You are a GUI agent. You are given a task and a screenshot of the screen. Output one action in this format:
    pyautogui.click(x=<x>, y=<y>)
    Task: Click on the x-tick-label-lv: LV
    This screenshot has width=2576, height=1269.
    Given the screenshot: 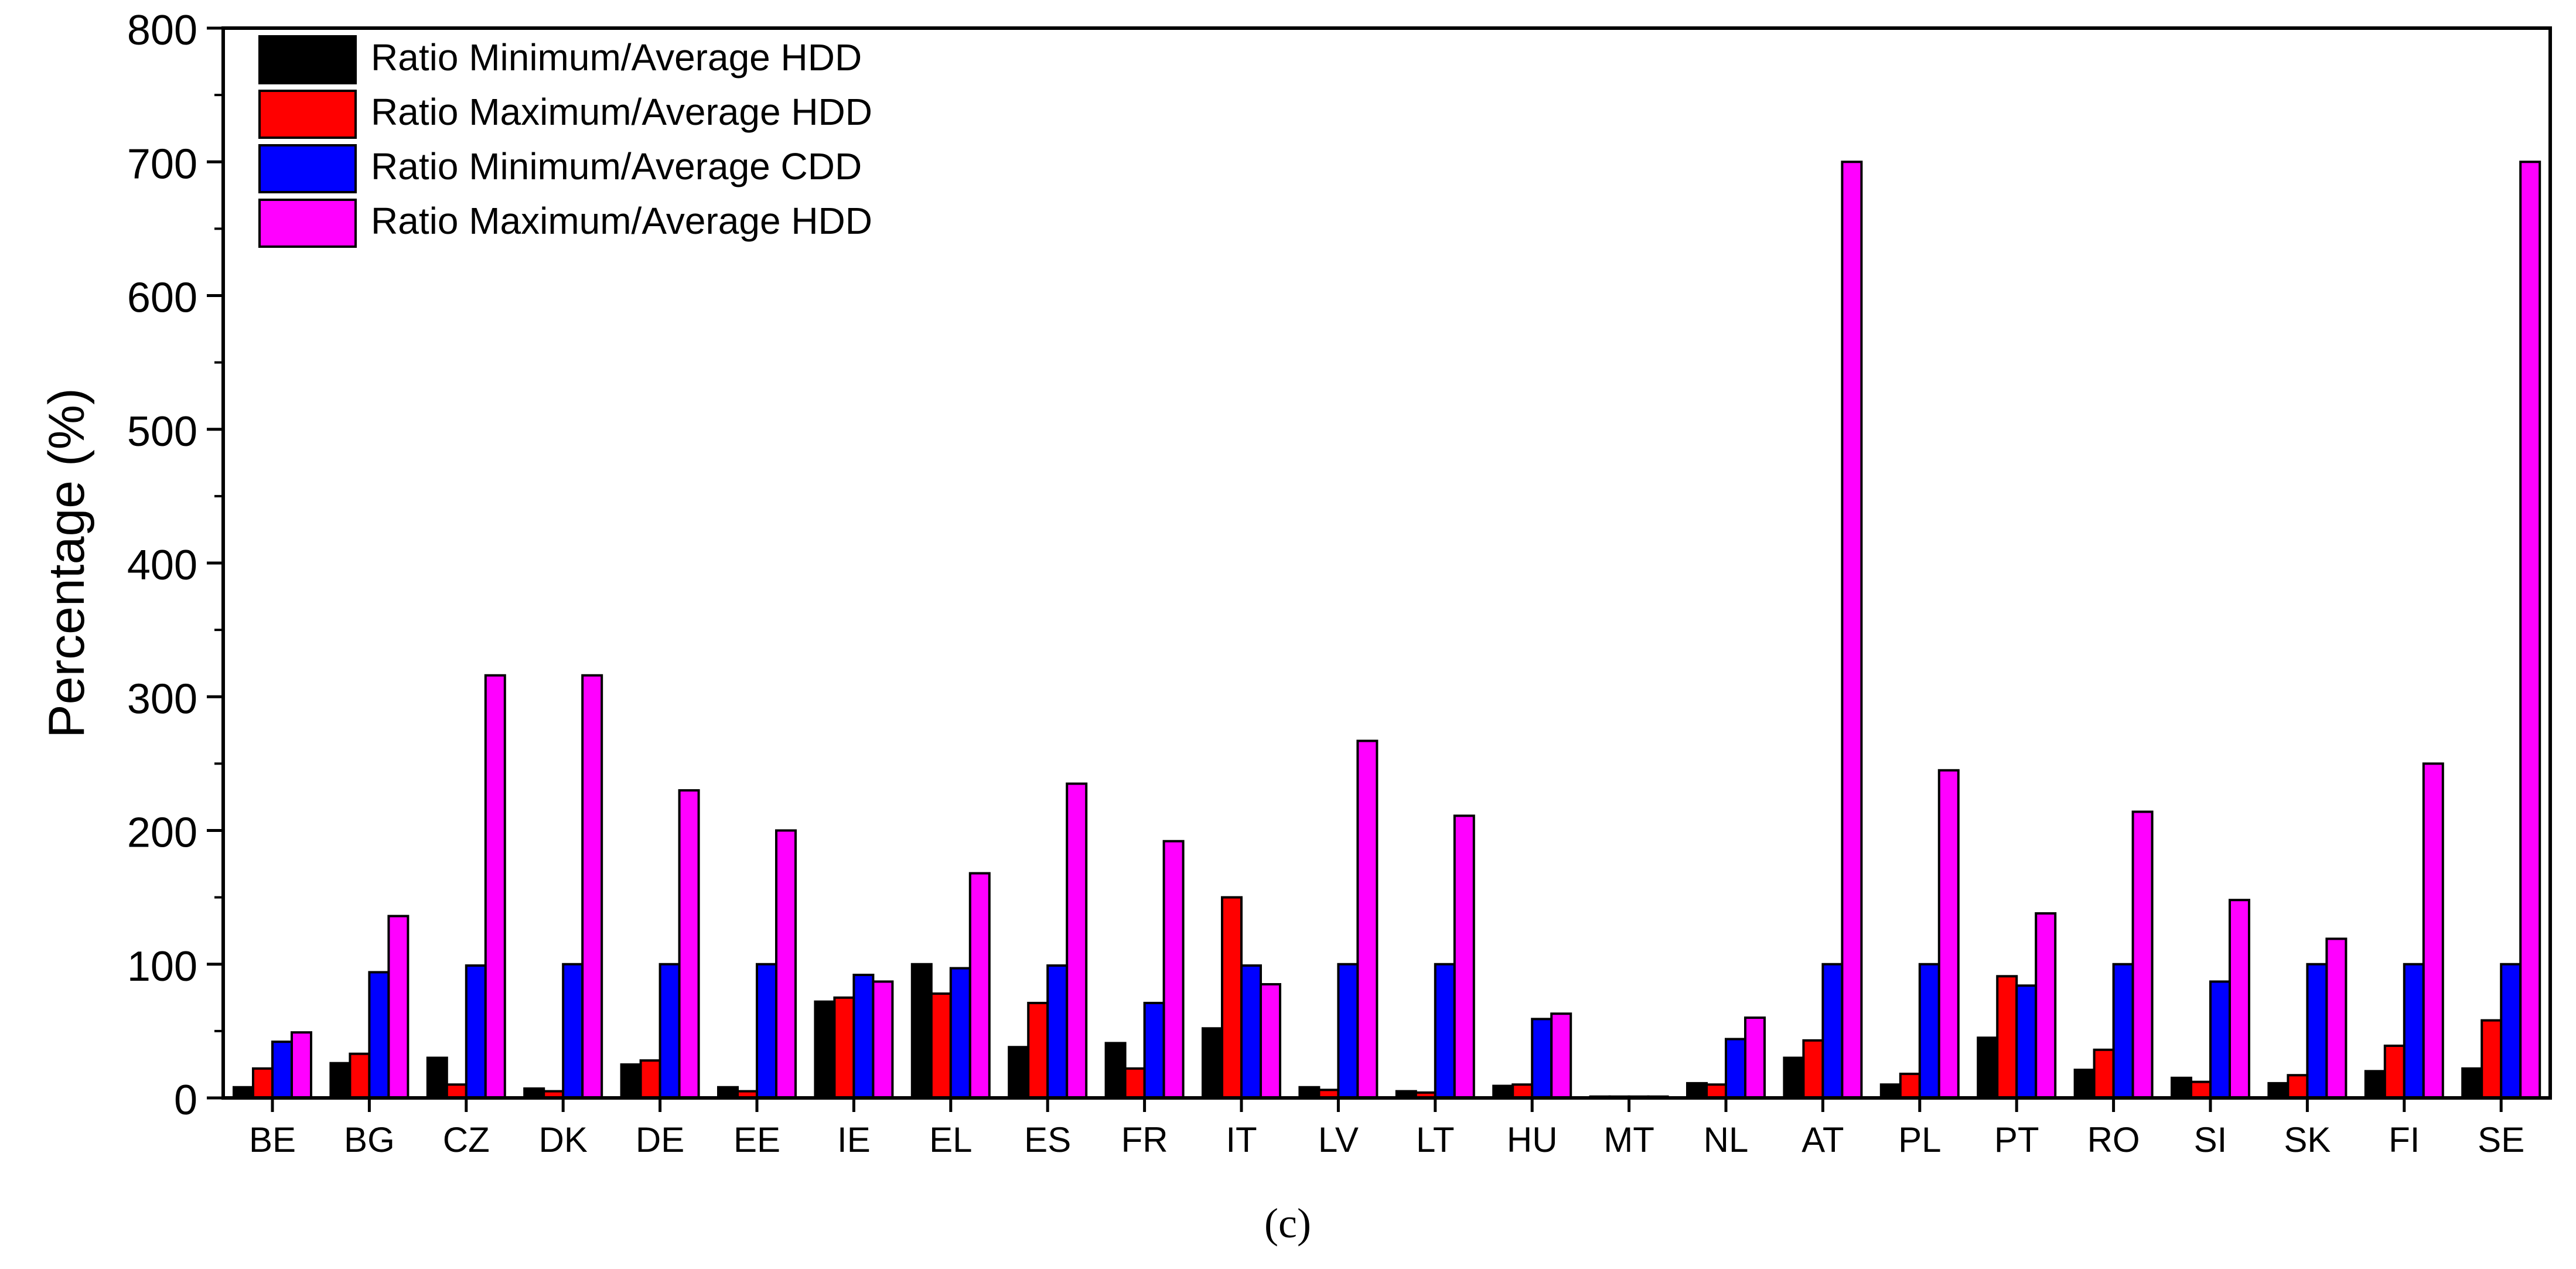 What is the action you would take?
    pyautogui.click(x=1339, y=1139)
    